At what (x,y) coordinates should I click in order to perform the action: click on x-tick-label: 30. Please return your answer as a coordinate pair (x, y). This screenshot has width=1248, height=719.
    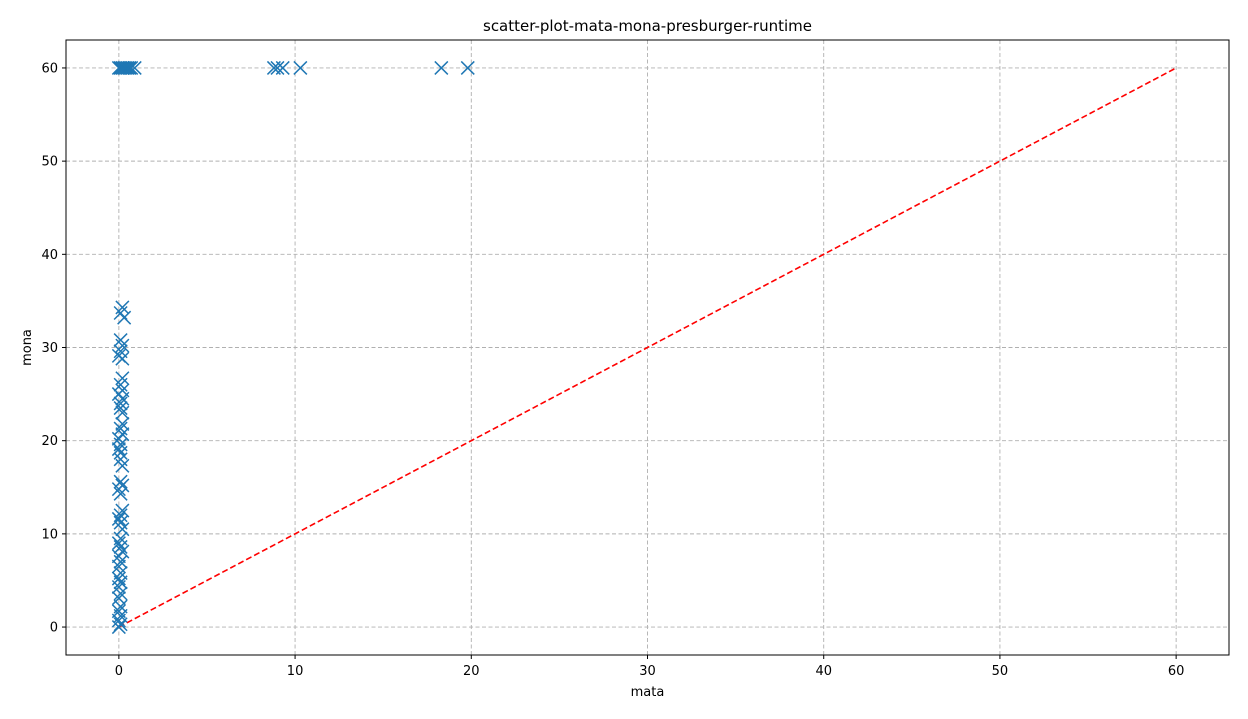
    Looking at the image, I should click on (647, 671).